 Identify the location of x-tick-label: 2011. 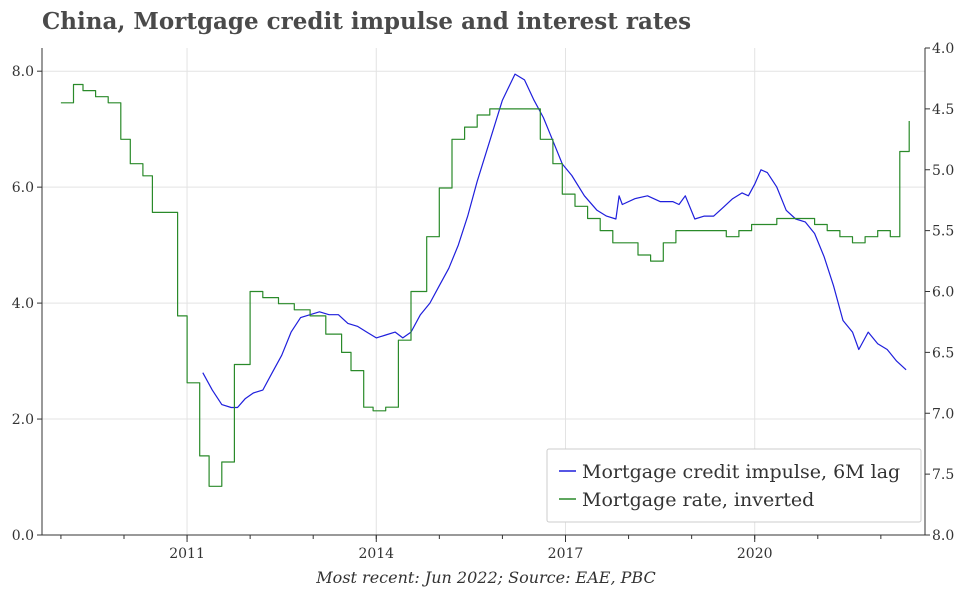
(187, 554).